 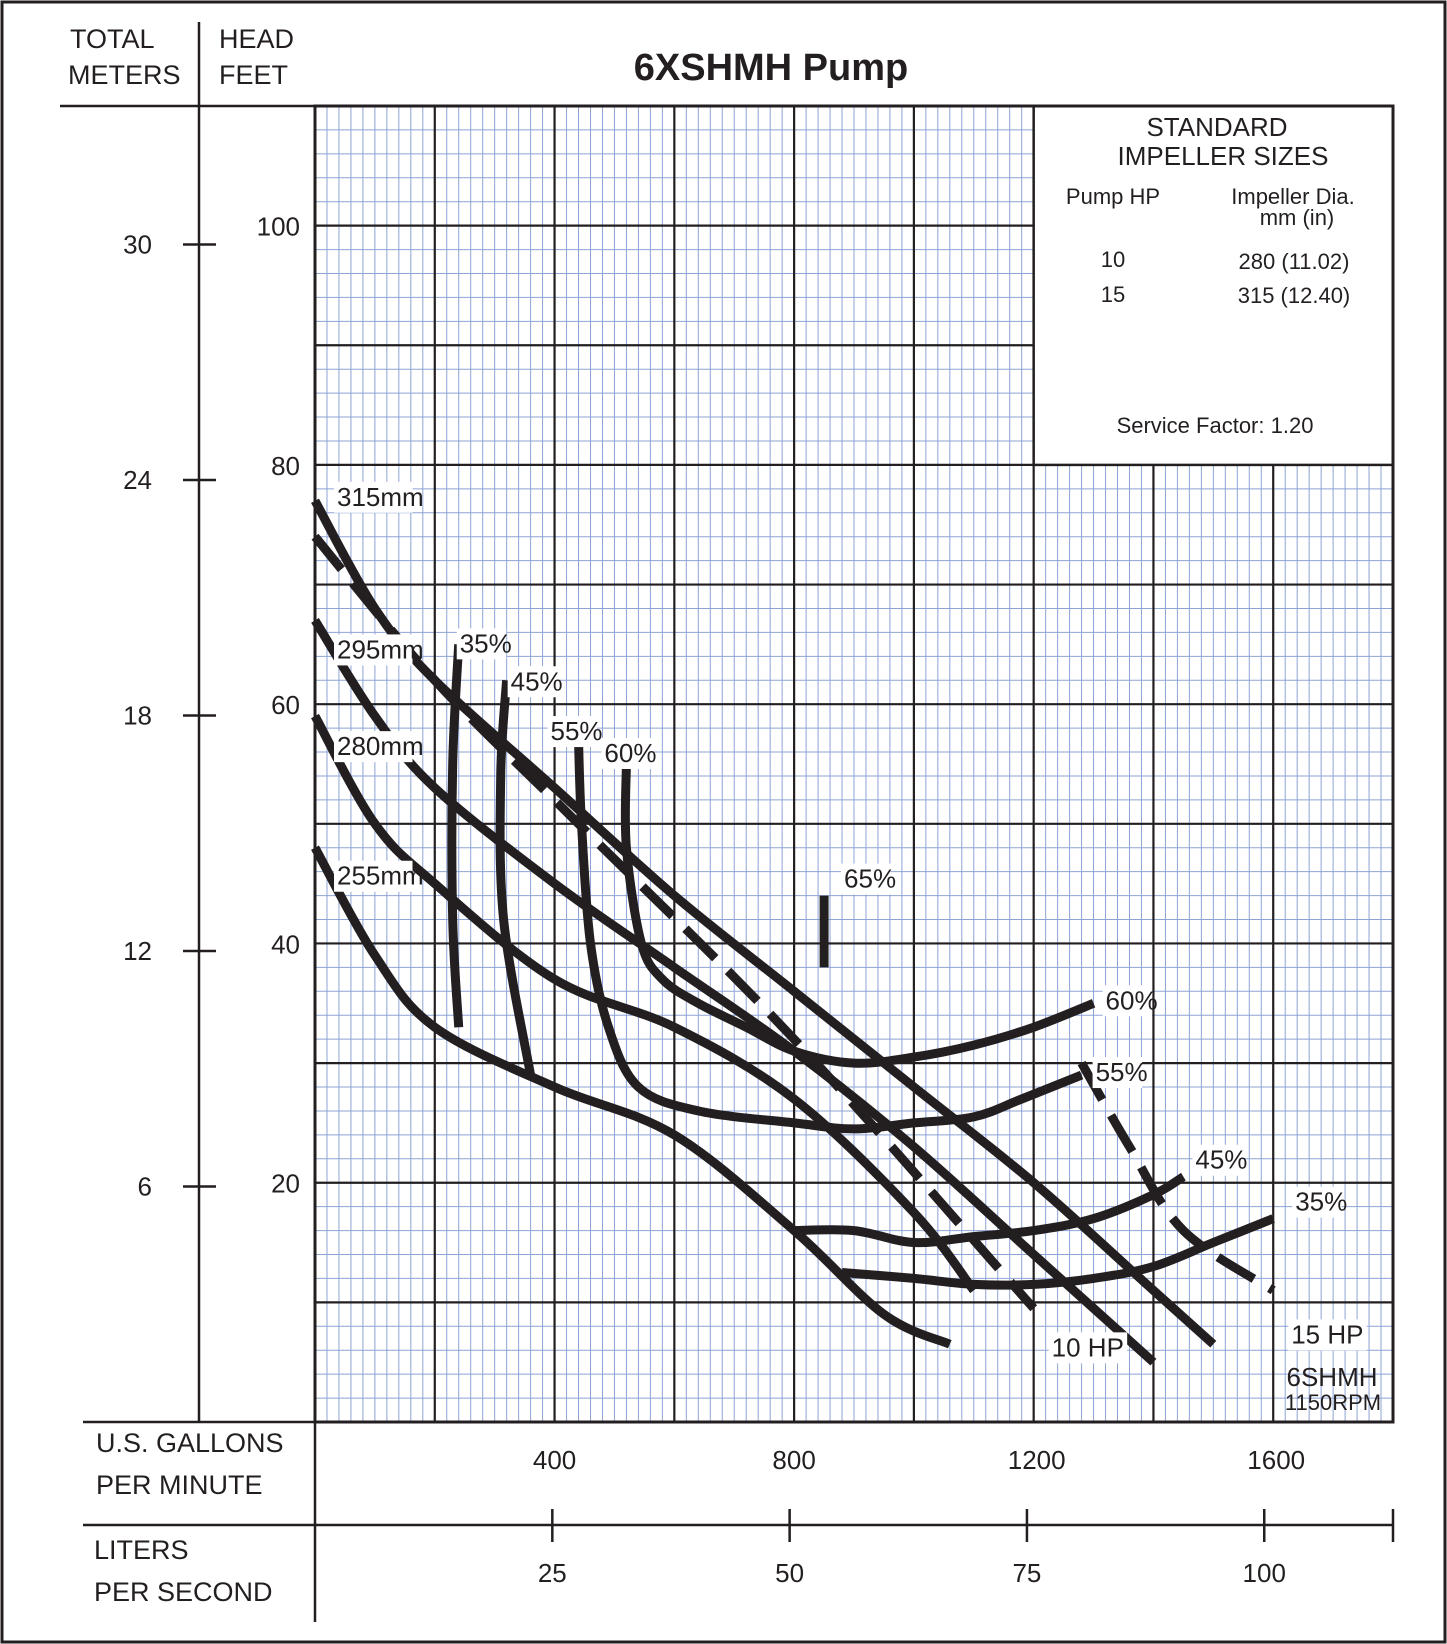 What do you see at coordinates (1333, 1402) in the screenshot?
I see `rpm-label: 1150RPM` at bounding box center [1333, 1402].